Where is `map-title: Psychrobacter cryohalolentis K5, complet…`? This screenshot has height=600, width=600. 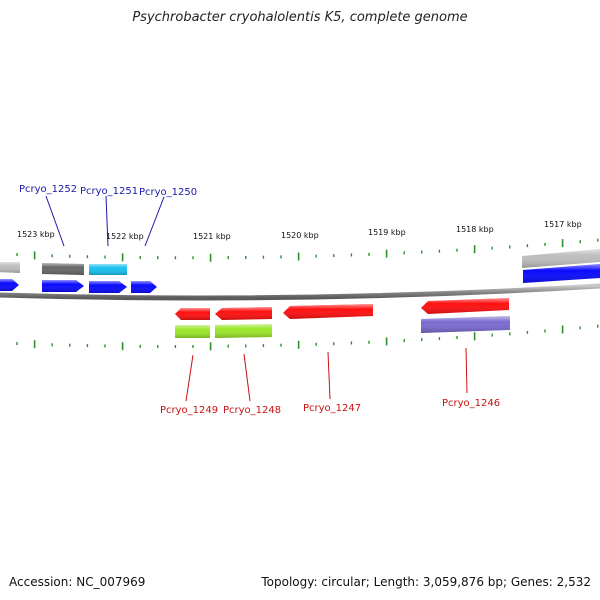
map-title: Psychrobacter cryohalolentis K5, complet… is located at coordinates (300, 17).